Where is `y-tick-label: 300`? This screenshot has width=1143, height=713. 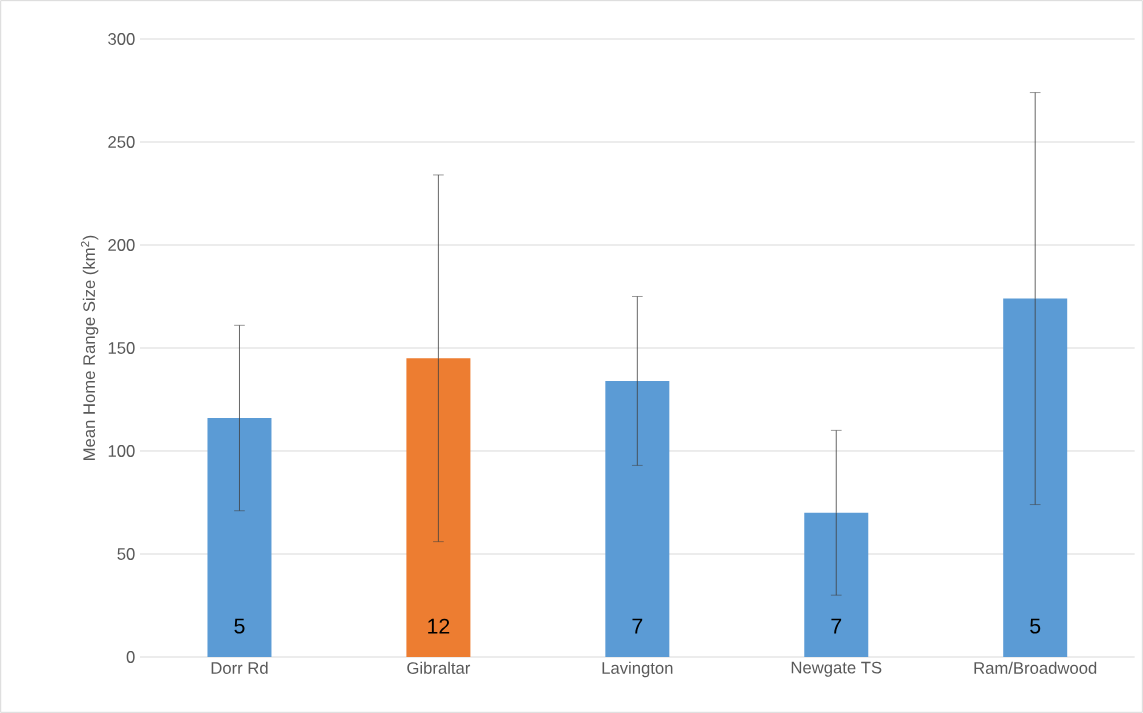 y-tick-label: 300 is located at coordinates (121, 39).